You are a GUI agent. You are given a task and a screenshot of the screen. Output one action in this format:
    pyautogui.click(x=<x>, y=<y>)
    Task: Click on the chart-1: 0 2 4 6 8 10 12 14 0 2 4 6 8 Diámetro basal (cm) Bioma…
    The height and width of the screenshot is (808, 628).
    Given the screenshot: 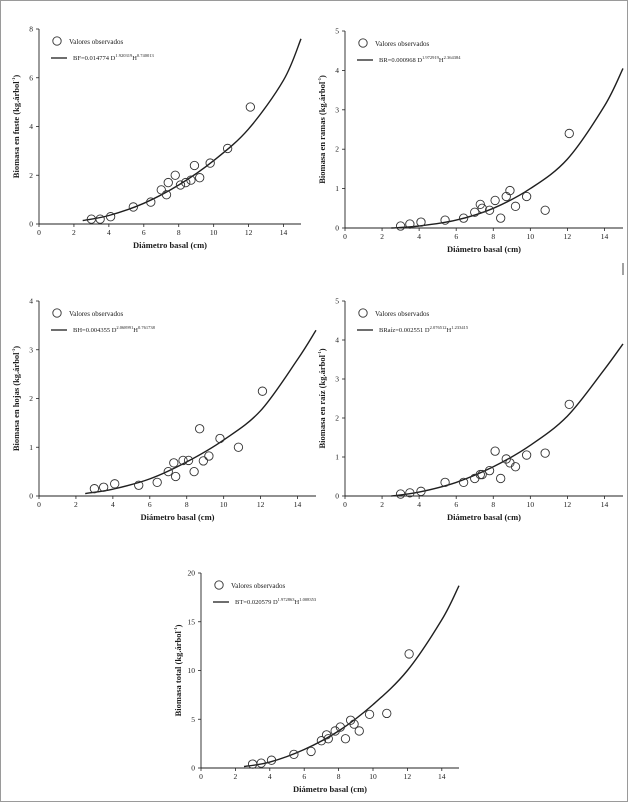 What is the action you would take?
    pyautogui.click(x=156, y=137)
    